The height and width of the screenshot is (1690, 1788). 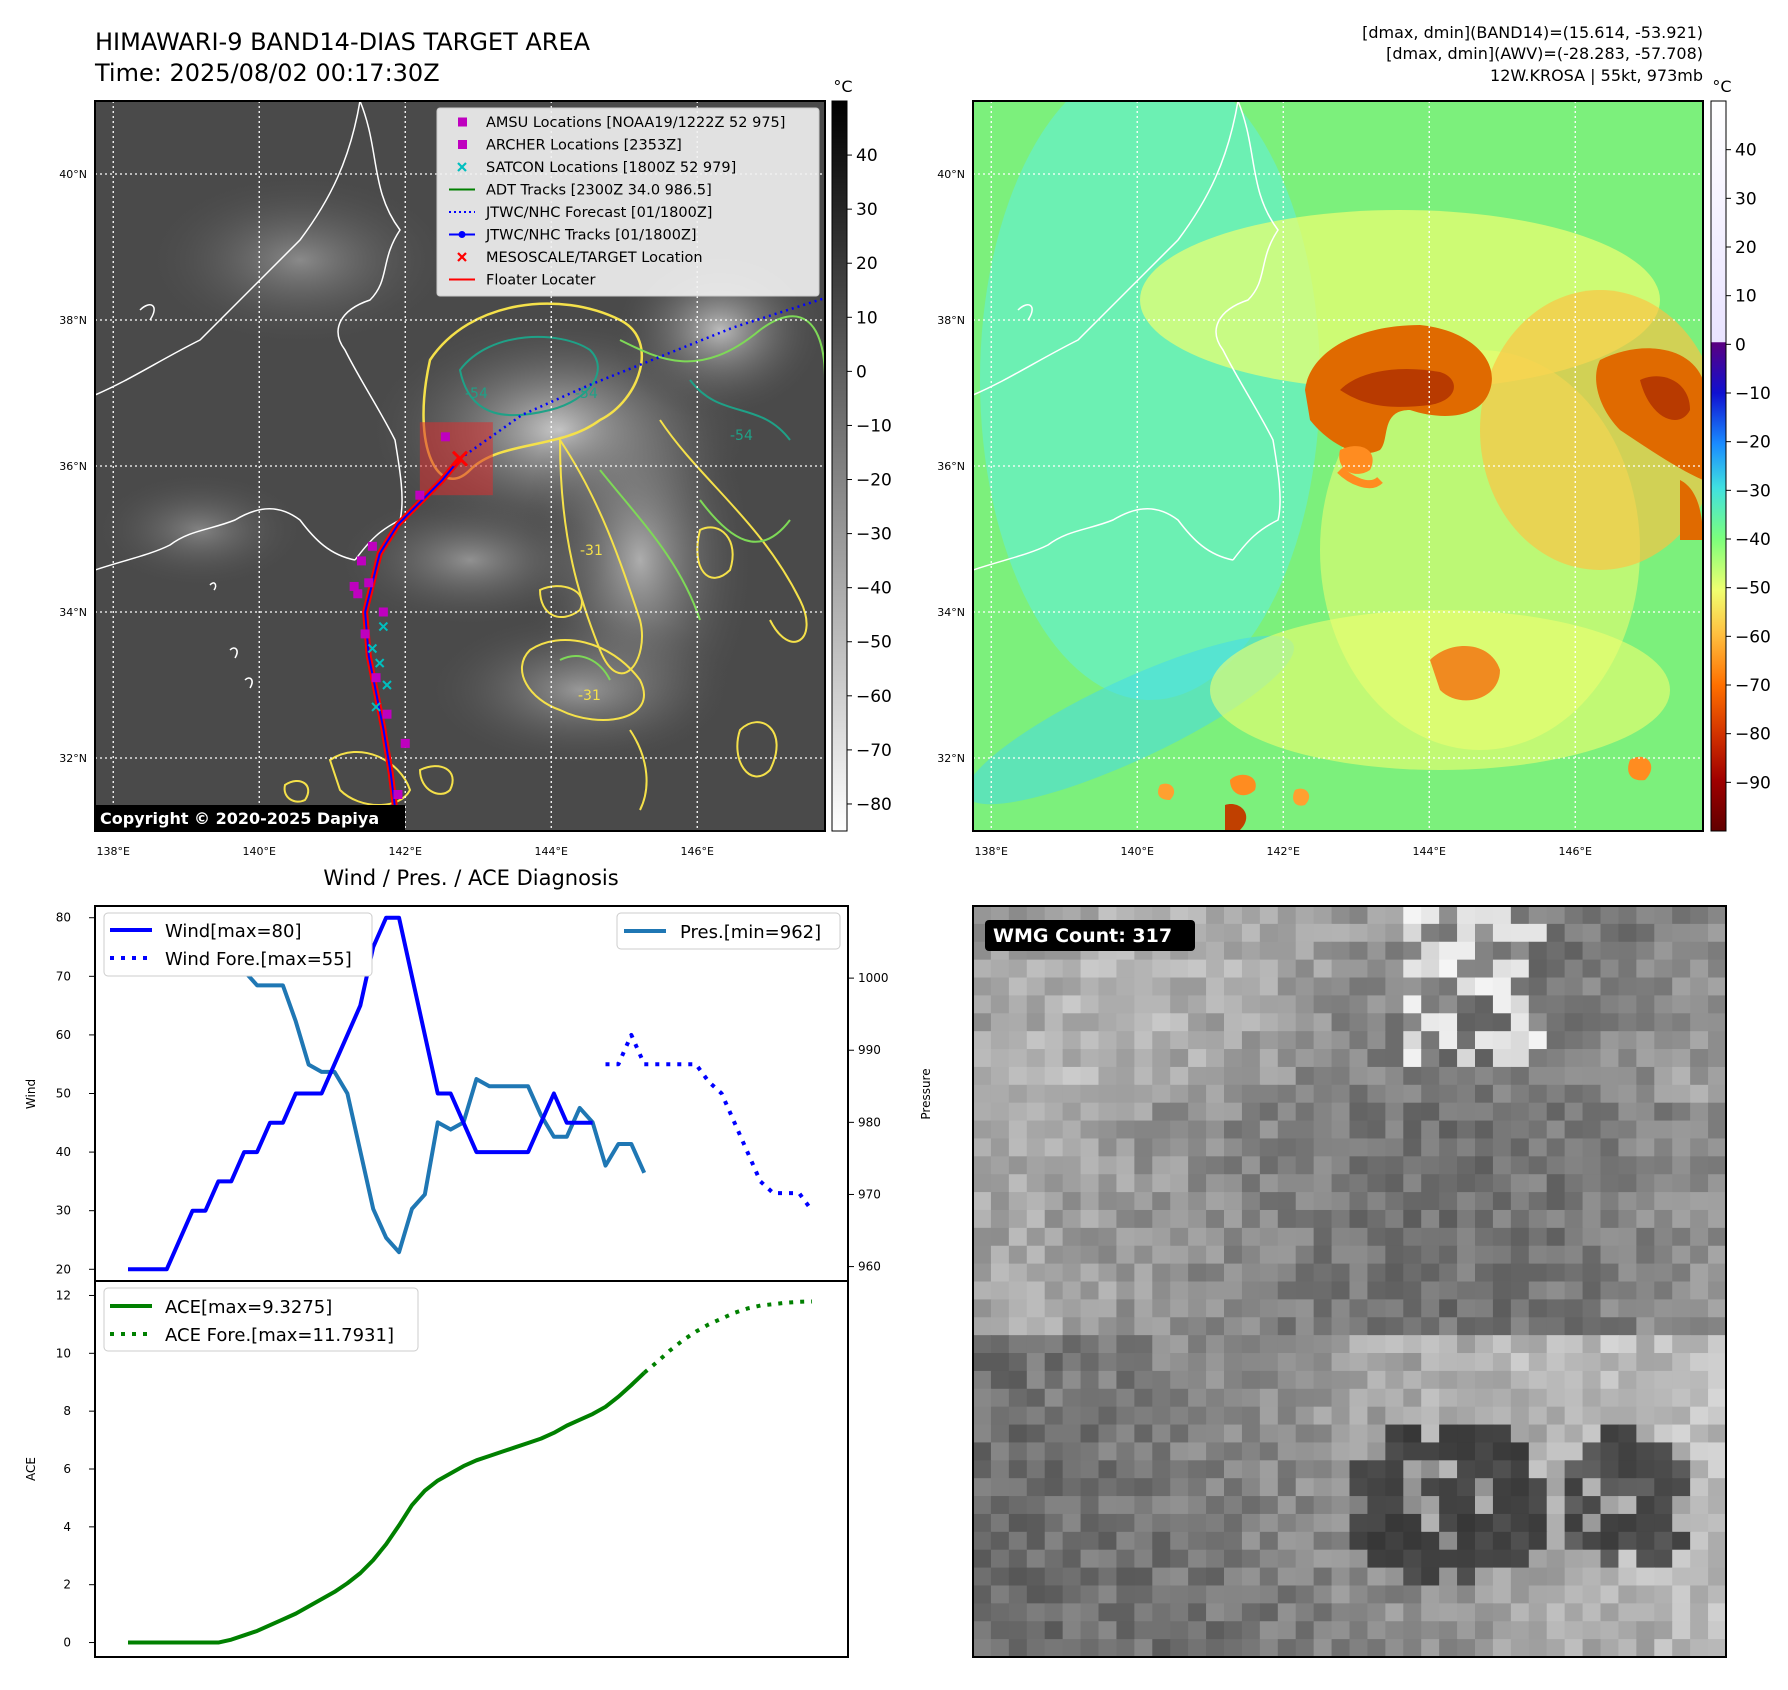 What do you see at coordinates (75, 1093) in the screenshot?
I see `wind-axis-ticks: 20 30 40 50 60 70 80` at bounding box center [75, 1093].